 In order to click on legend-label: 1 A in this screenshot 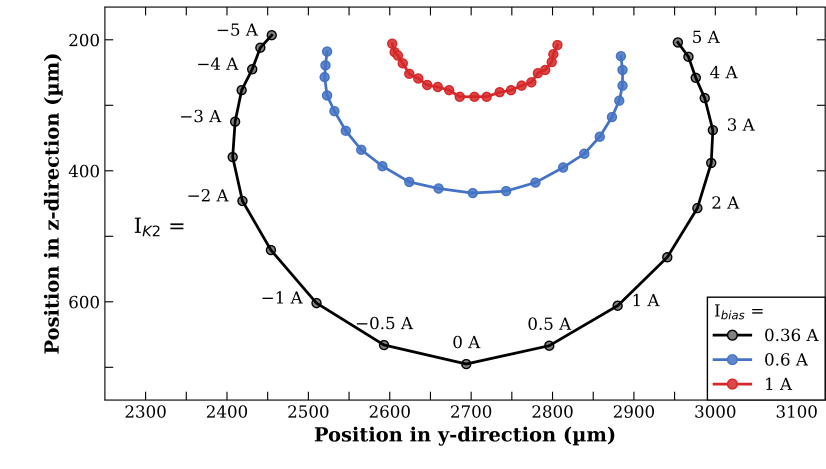, I will do `click(779, 384)`.